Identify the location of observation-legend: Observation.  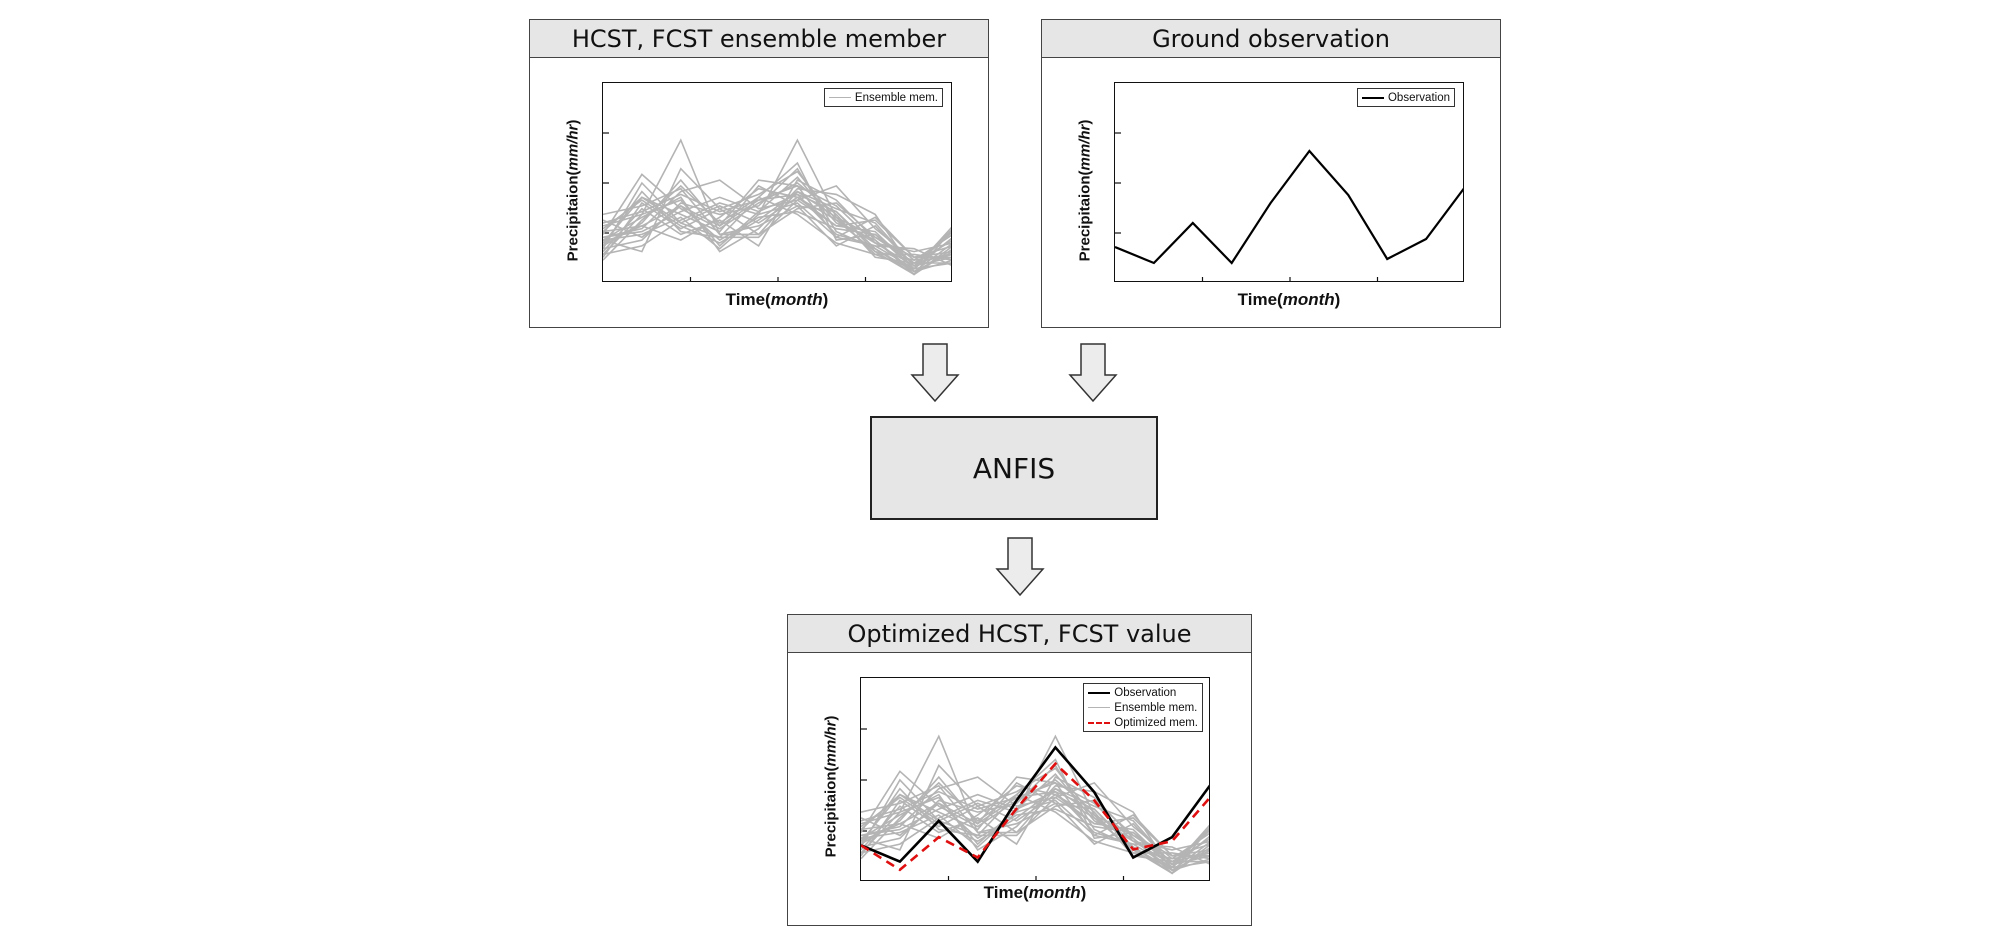
(1405, 97).